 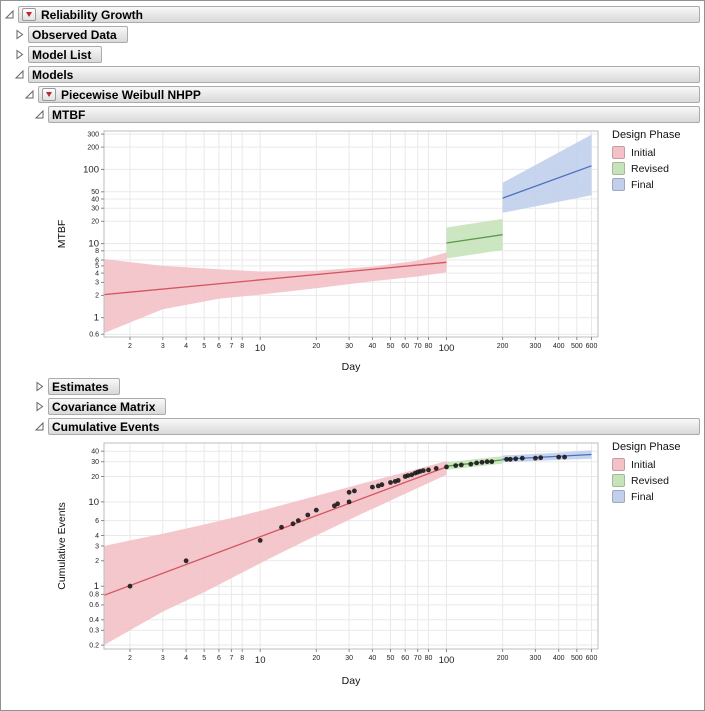 I want to click on outline-row-reliability-growth: Reliability Growth, so click(x=352, y=14).